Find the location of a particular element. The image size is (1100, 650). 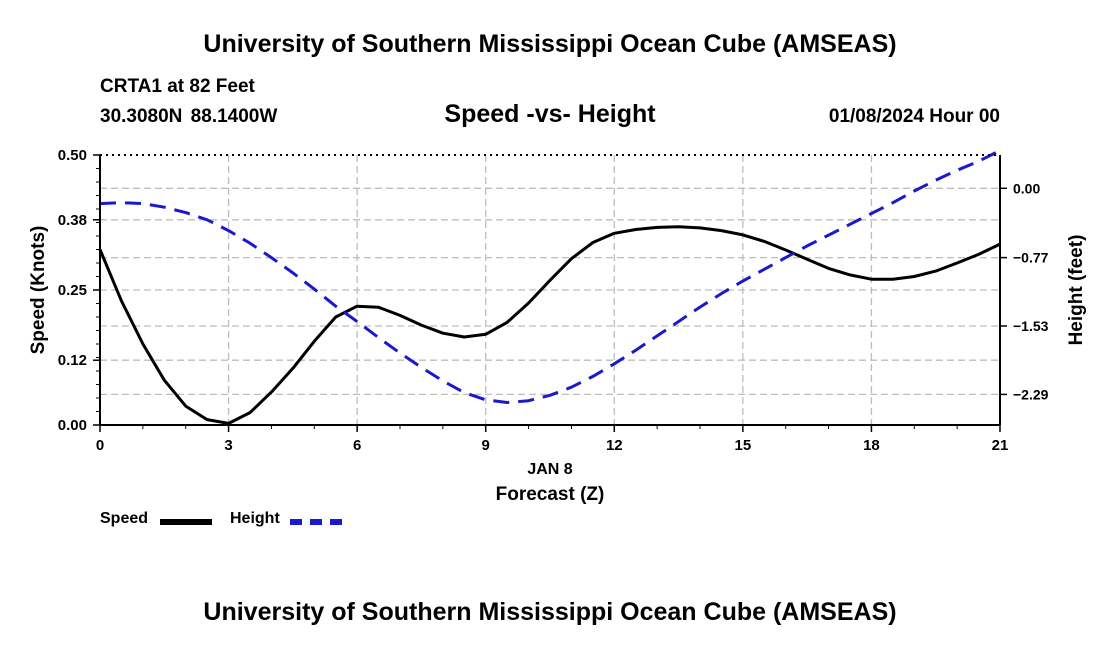

x-tick-label: 21 is located at coordinates (1000, 445).